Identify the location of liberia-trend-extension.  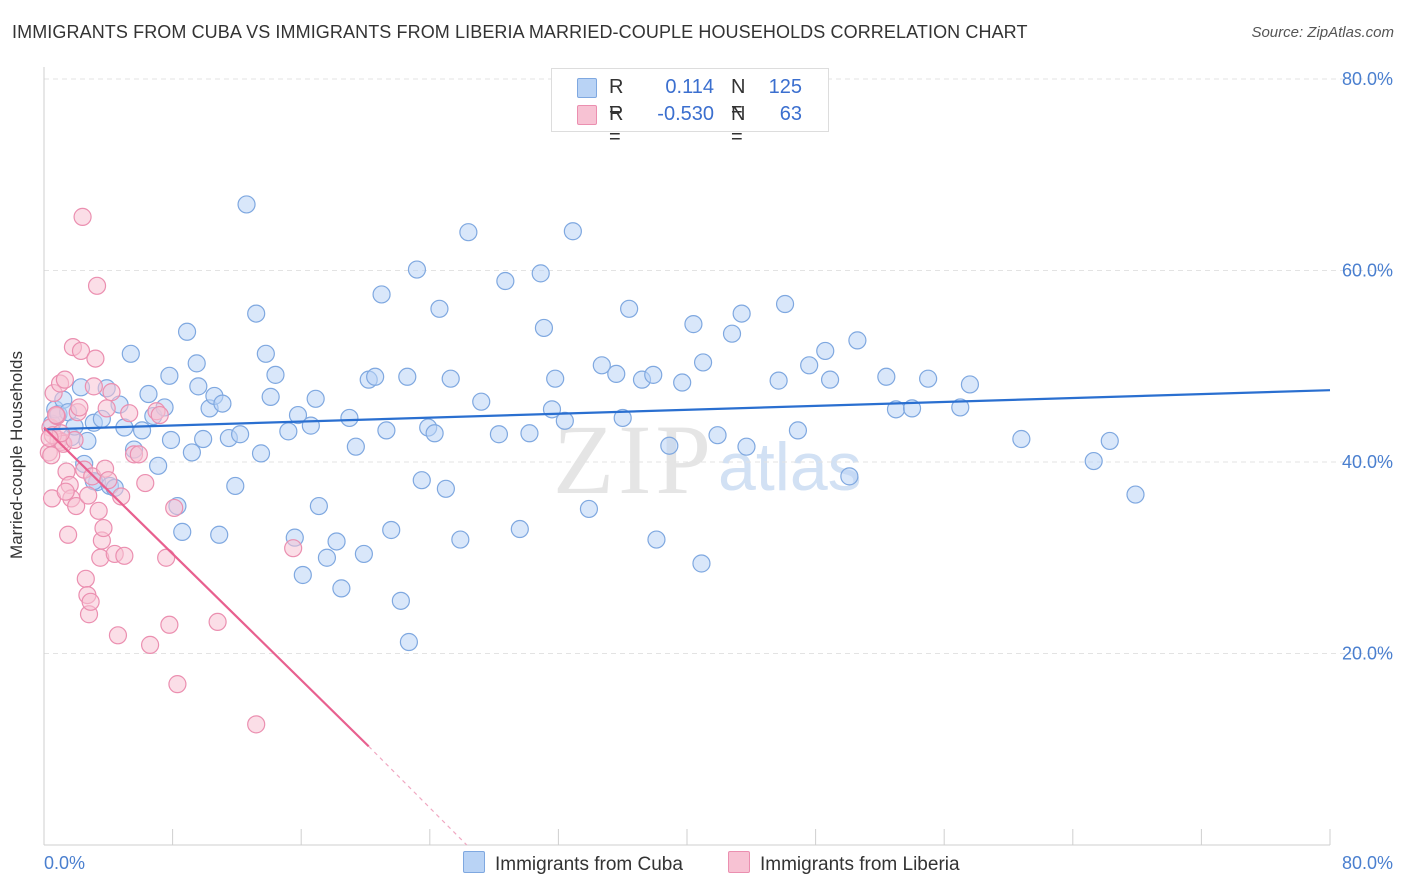
(418, 795).